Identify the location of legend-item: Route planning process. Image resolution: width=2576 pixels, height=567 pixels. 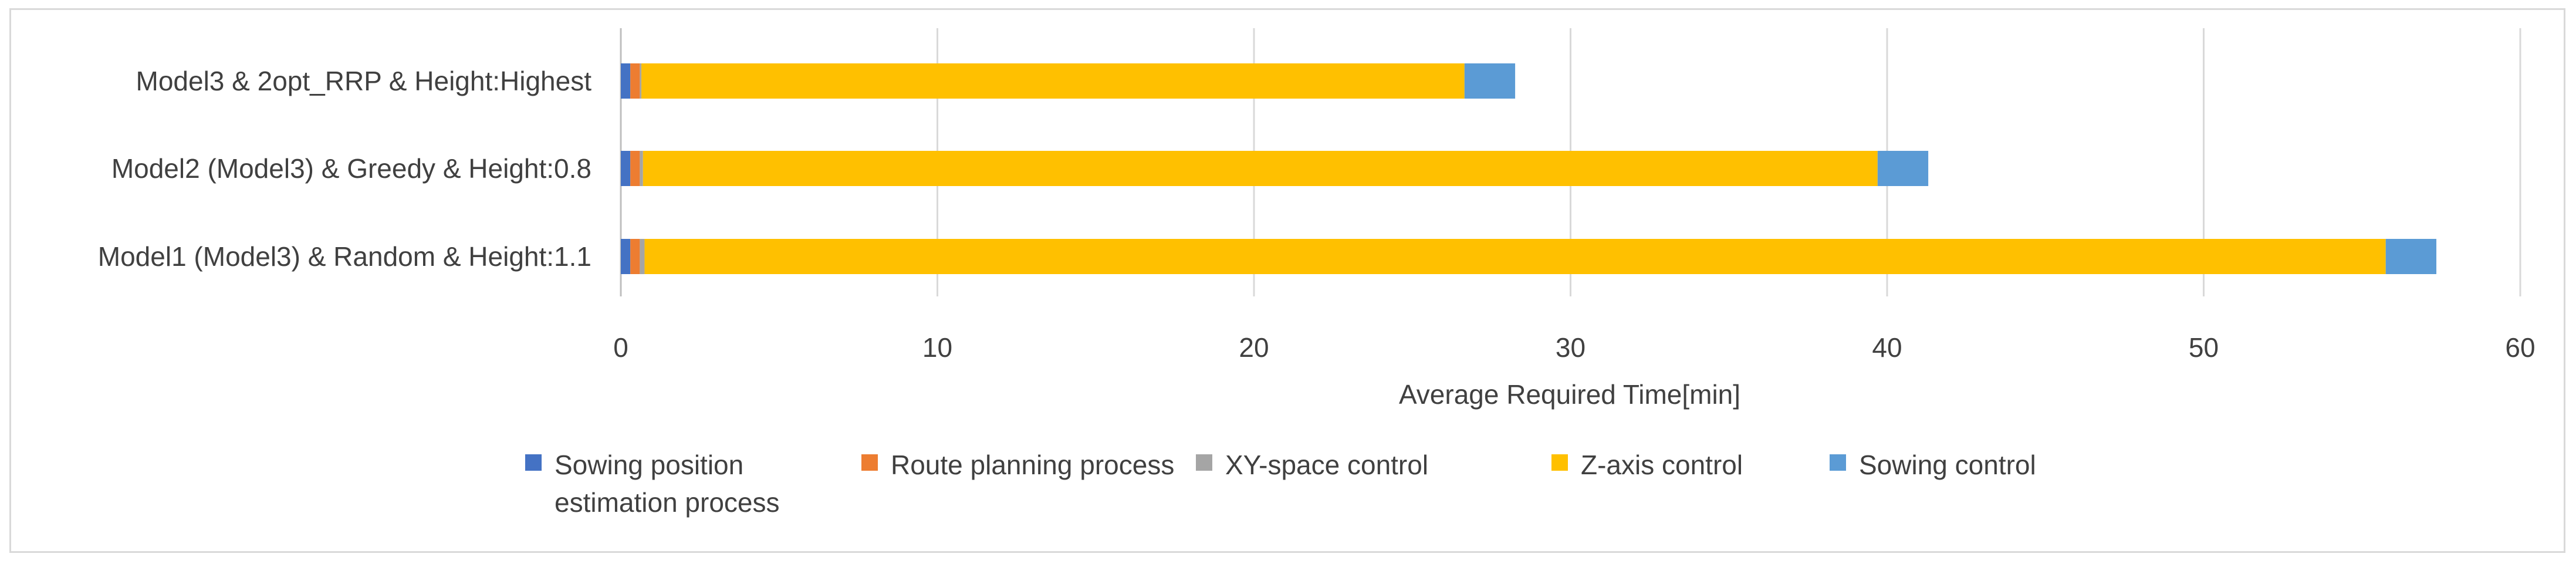
(1017, 465).